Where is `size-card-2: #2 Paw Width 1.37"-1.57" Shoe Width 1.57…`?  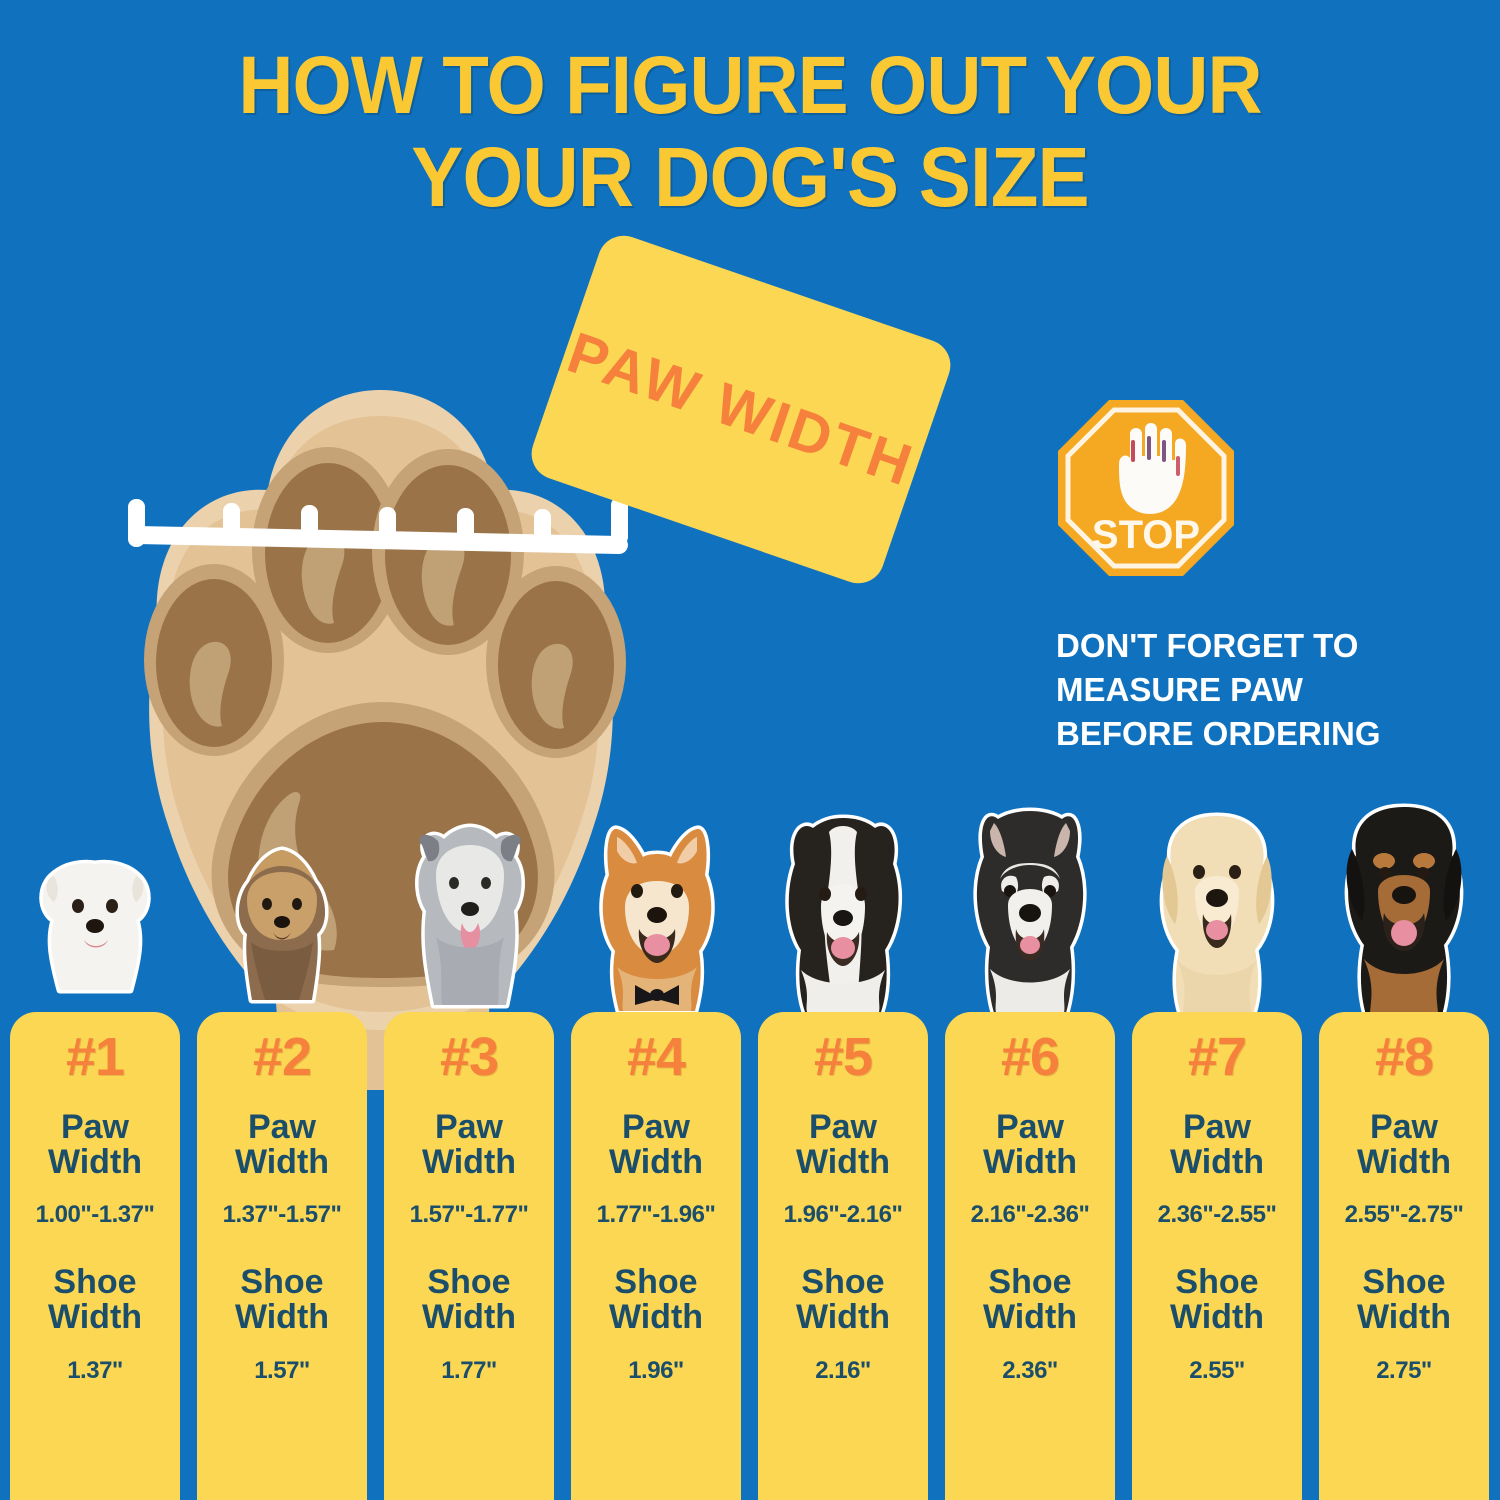
size-card-2: #2 Paw Width 1.37"-1.57" Shoe Width 1.57… is located at coordinates (282, 1256).